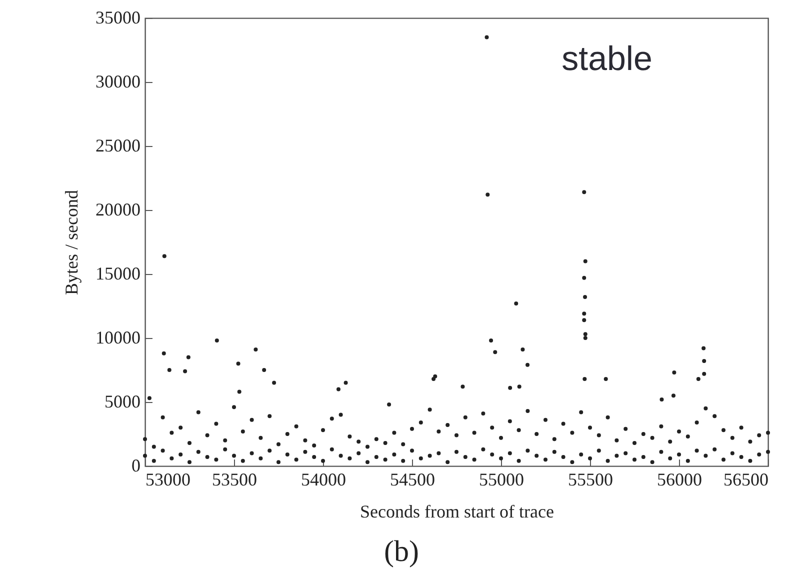  What do you see at coordinates (118, 338) in the screenshot?
I see `y-tick-label: 10000` at bounding box center [118, 338].